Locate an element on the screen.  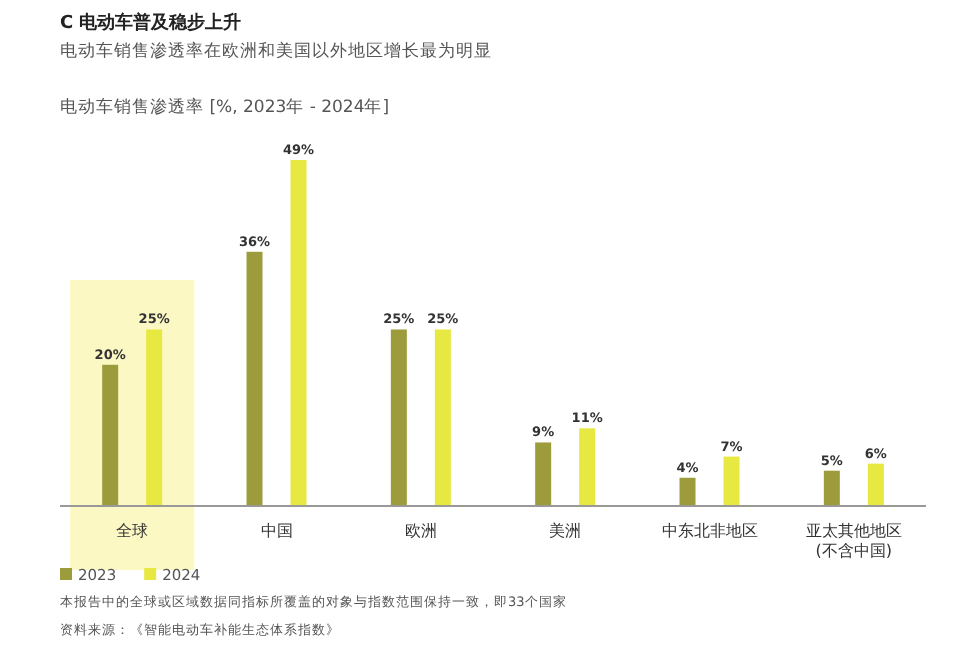
y-axis-title: 电动车销售渗透率 [%, 2023年 - 2024年] is located at coordinates (225, 107).